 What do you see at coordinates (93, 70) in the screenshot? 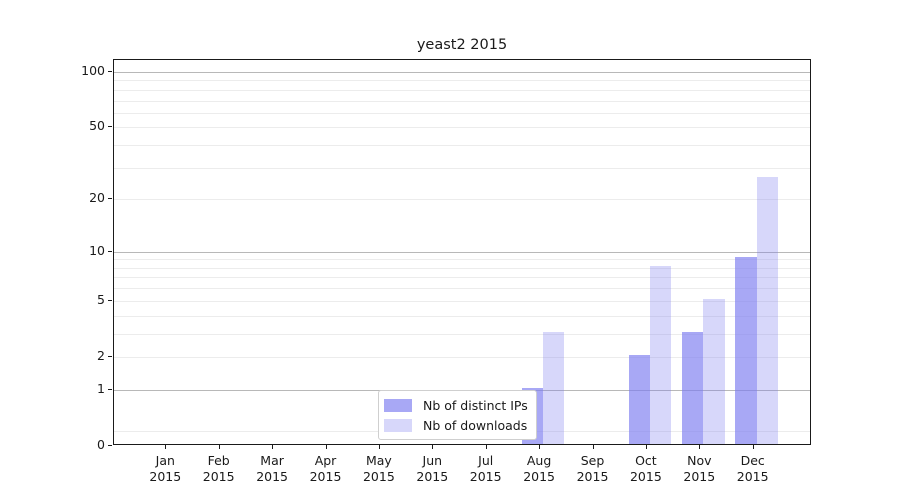
I see `y-tick-label-100: 100` at bounding box center [93, 70].